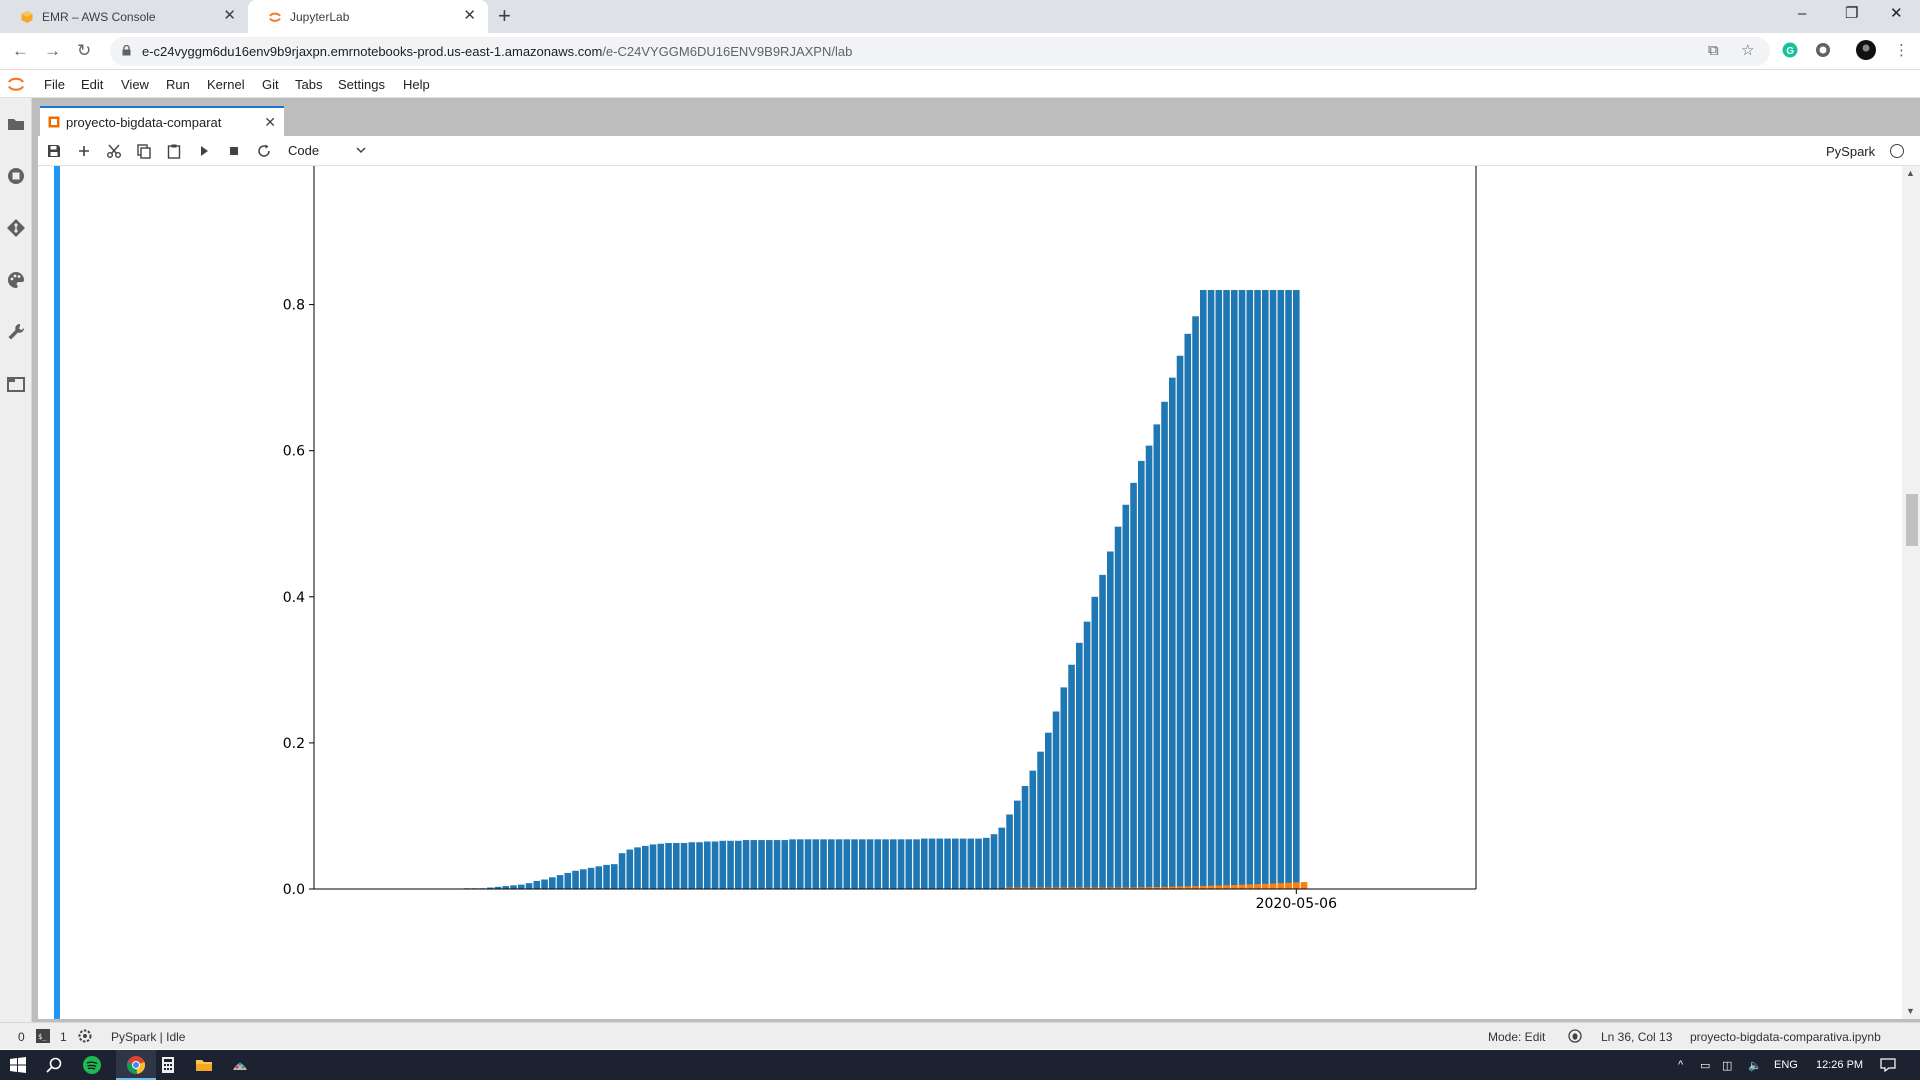 The image size is (1920, 1080). What do you see at coordinates (92, 1065) in the screenshot?
I see `spotify-icon` at bounding box center [92, 1065].